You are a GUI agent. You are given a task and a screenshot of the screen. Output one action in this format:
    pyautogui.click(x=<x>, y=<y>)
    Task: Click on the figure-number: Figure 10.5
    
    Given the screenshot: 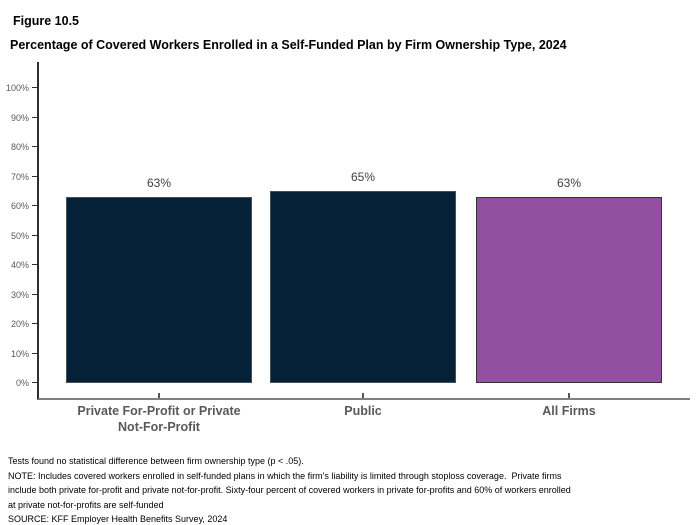 What is the action you would take?
    pyautogui.click(x=46, y=21)
    